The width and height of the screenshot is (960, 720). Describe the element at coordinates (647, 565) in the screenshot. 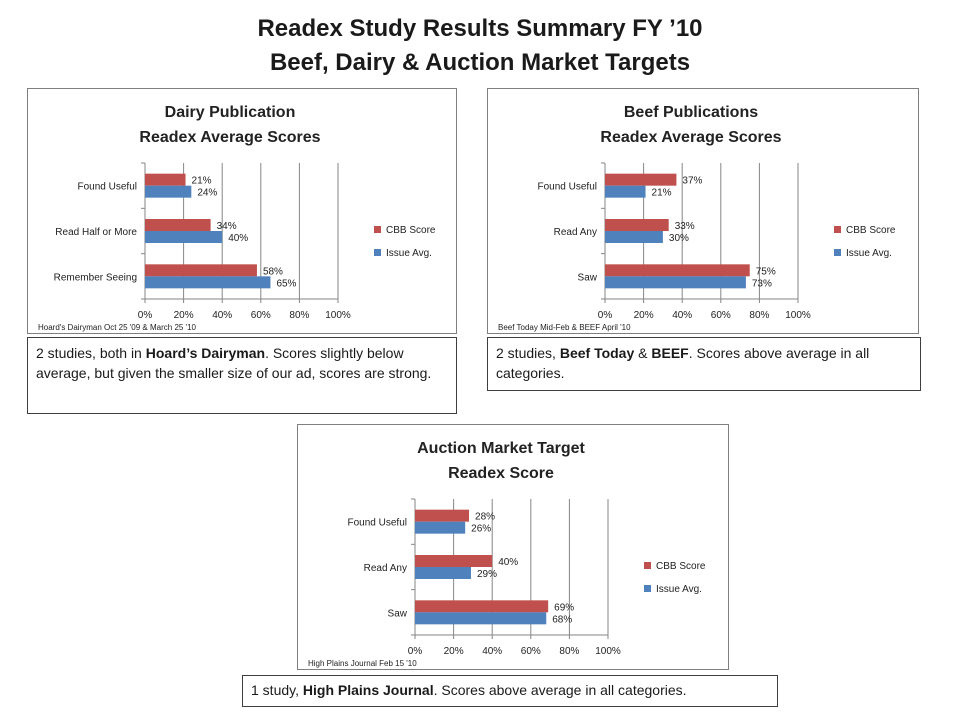

I see `auction-legend-swatch-cbb` at that location.